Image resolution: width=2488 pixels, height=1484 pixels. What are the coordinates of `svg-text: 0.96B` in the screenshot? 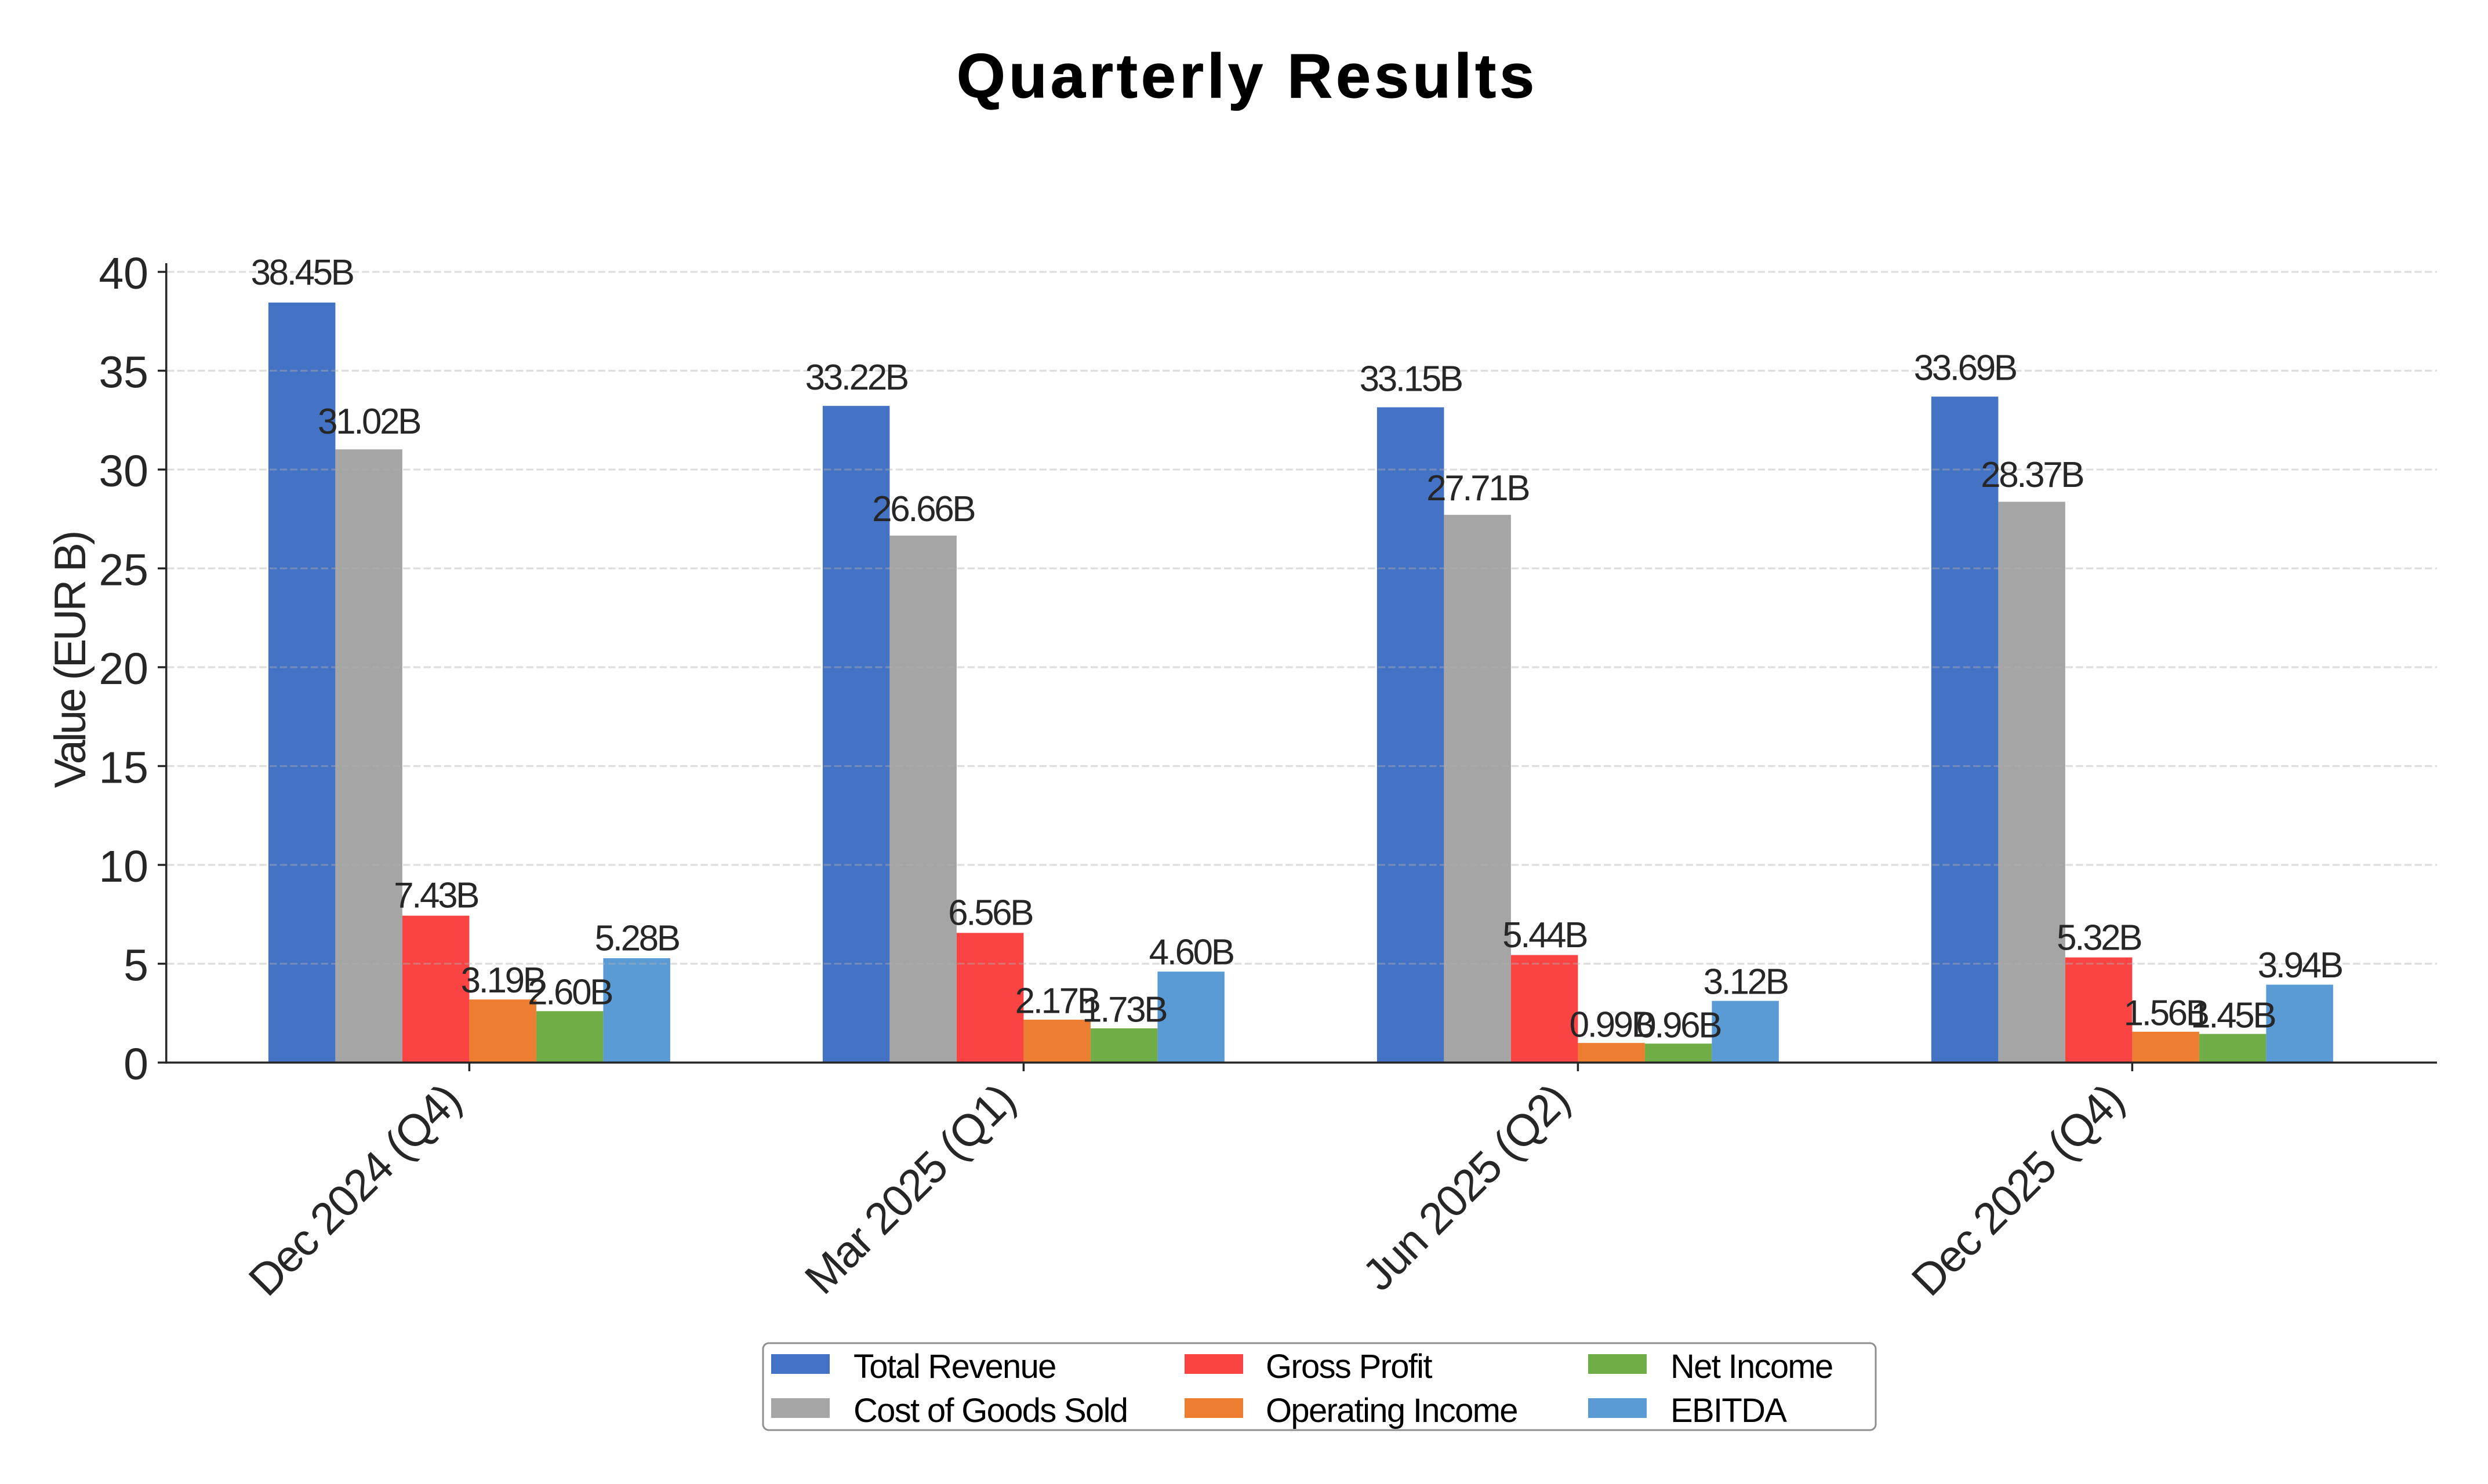 It's located at (1678, 1025).